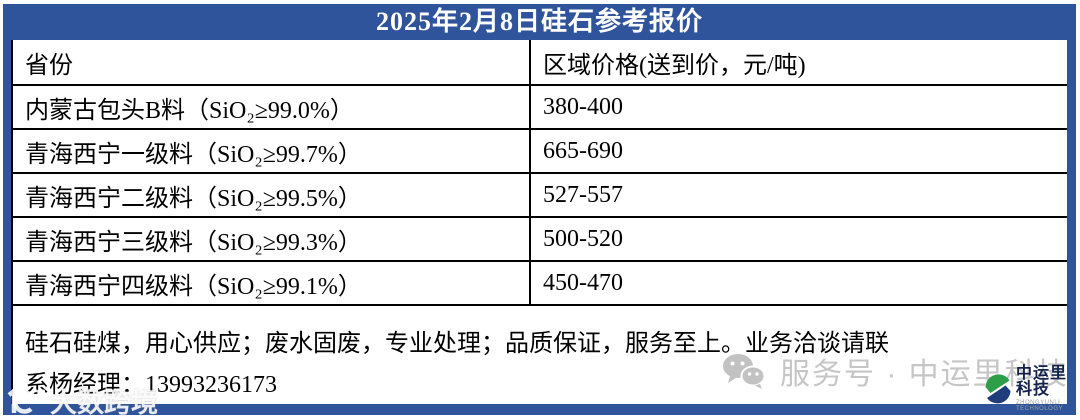 The image size is (1080, 420). Describe the element at coordinates (151, 385) in the screenshot. I see `footer-line-2: 系杨经理：13993236173` at that location.